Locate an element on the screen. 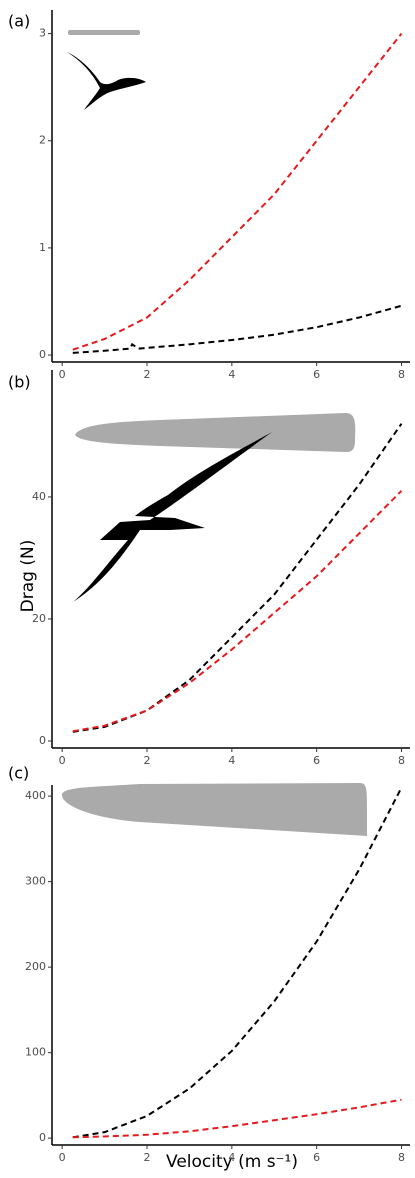  y-tick-label: 200 is located at coordinates (35, 966).